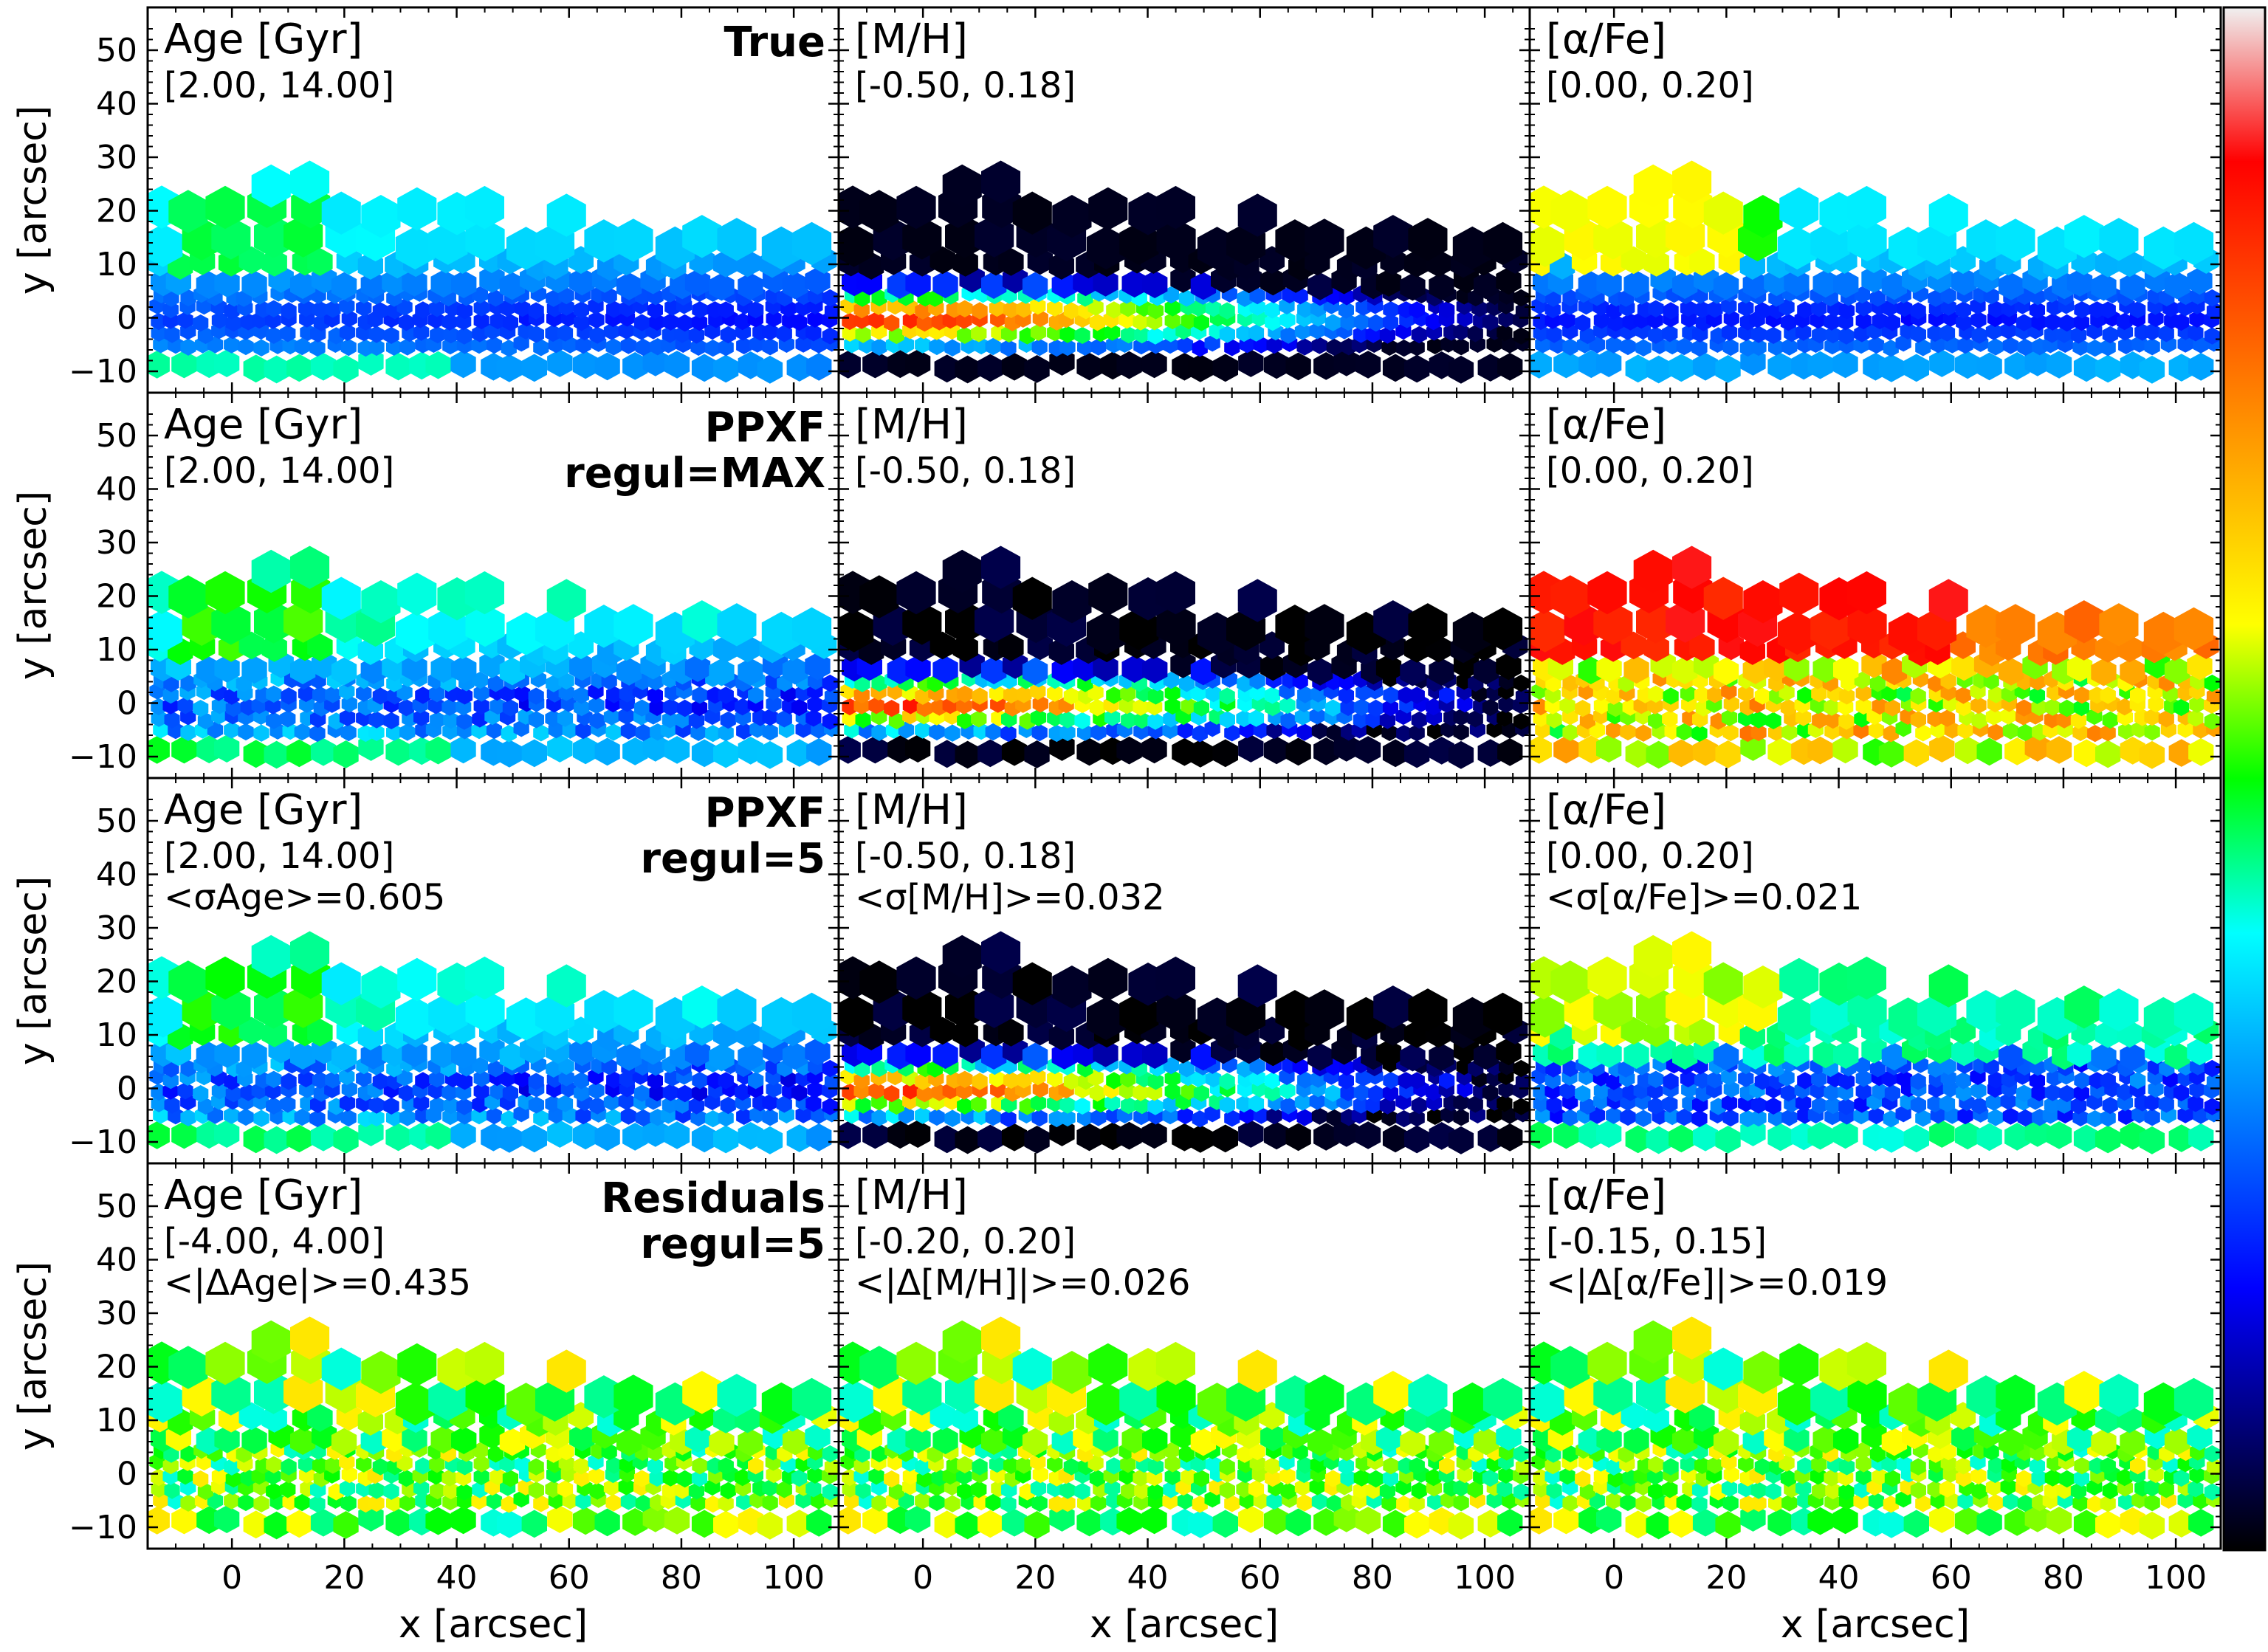  Describe the element at coordinates (764, 813) in the screenshot. I see `row-label: PPXF` at that location.